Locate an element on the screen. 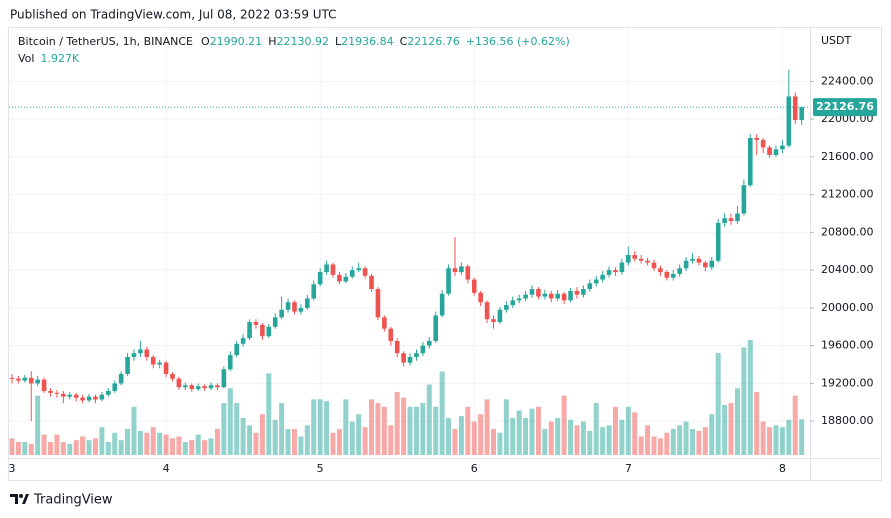 Image resolution: width=891 pixels, height=518 pixels. last-price-tag is located at coordinates (845, 107).